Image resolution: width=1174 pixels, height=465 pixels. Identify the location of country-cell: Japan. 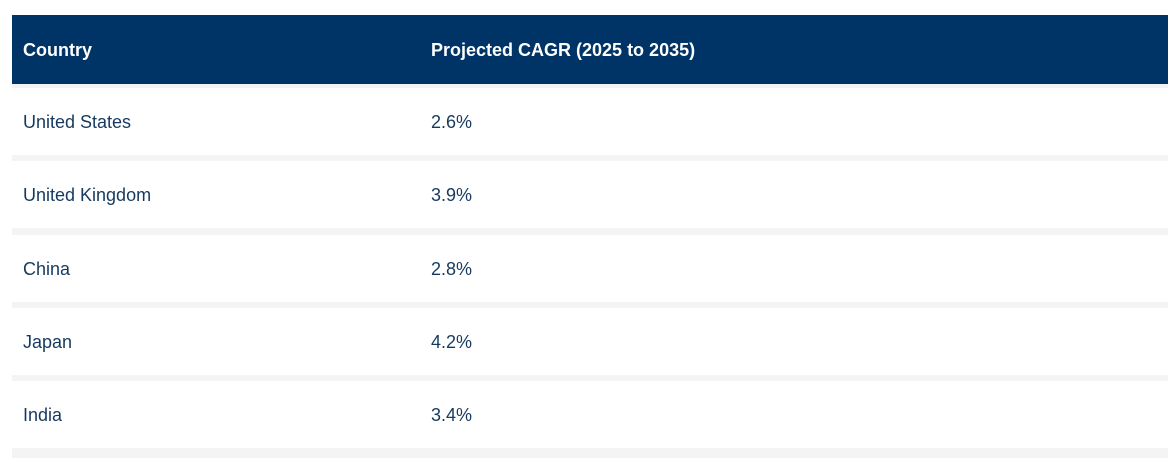
(48, 342).